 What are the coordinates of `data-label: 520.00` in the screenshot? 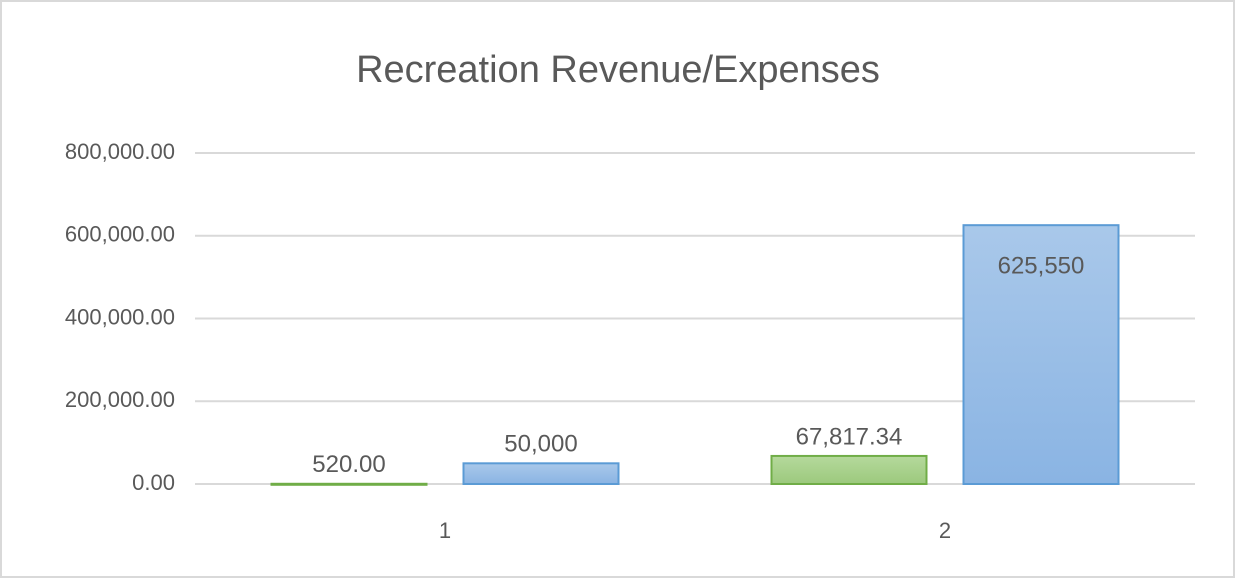 It's located at (348, 464).